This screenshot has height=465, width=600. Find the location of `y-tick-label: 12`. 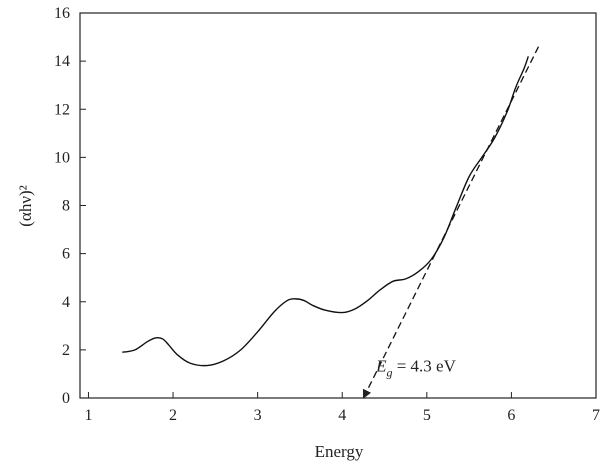

y-tick-label: 12 is located at coordinates (62, 109).